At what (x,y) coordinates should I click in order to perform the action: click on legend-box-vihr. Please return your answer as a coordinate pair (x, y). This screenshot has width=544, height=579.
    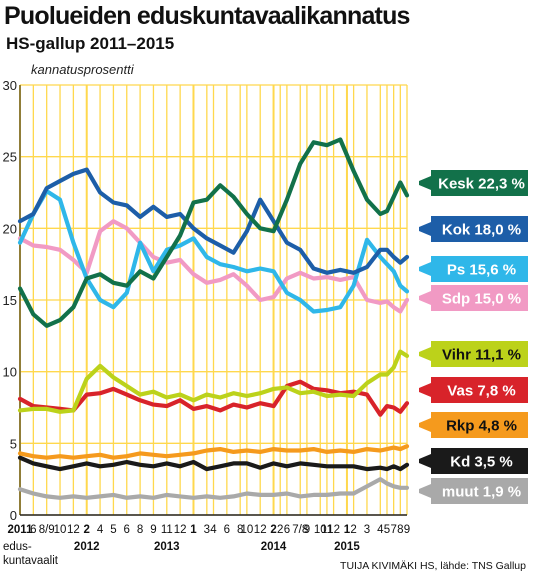
    Looking at the image, I should click on (473, 354).